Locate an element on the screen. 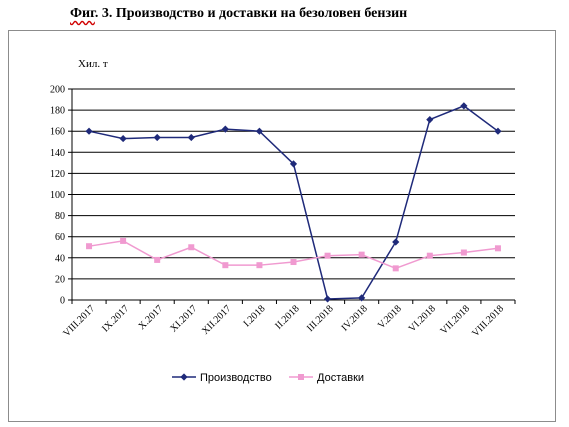  x-tick-label-7: III.2018 is located at coordinates (320, 318).